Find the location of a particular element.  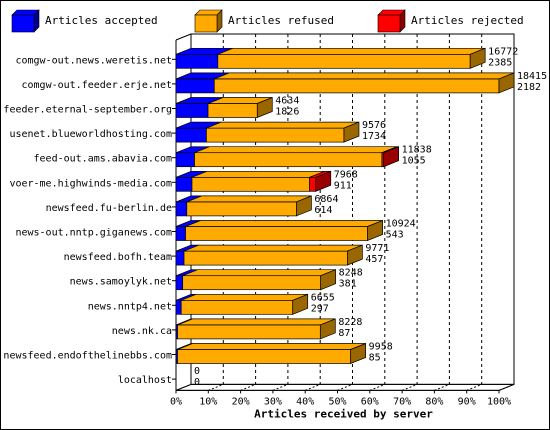

value-label-accepted: 1055 is located at coordinates (414, 161).